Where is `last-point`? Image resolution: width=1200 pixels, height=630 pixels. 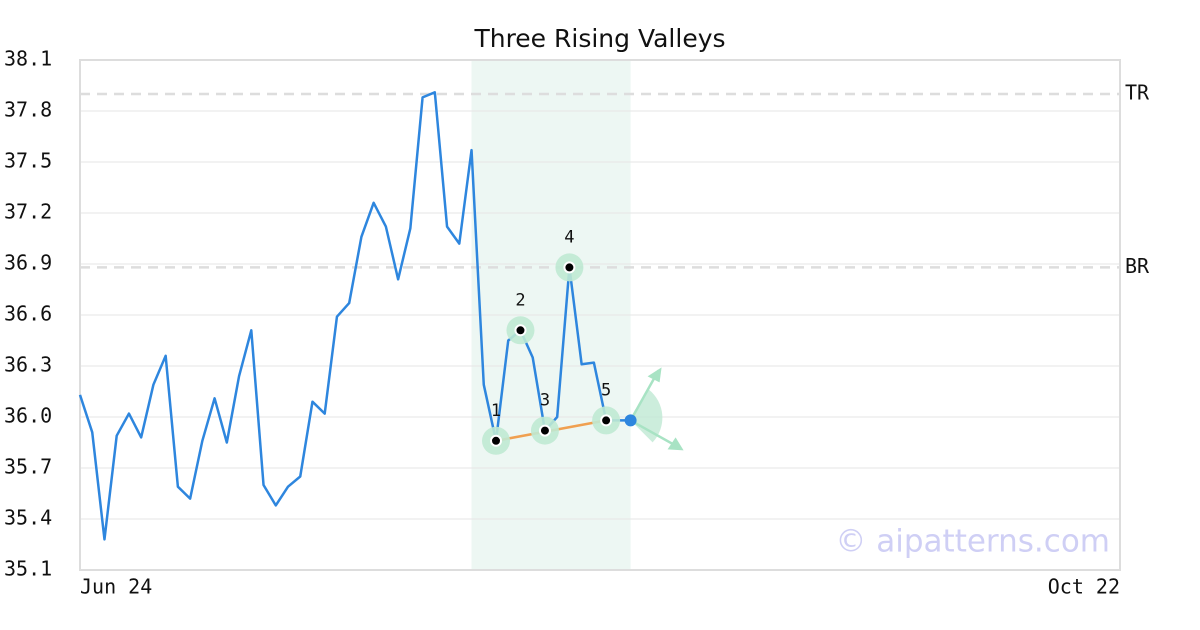
last-point is located at coordinates (630, 420).